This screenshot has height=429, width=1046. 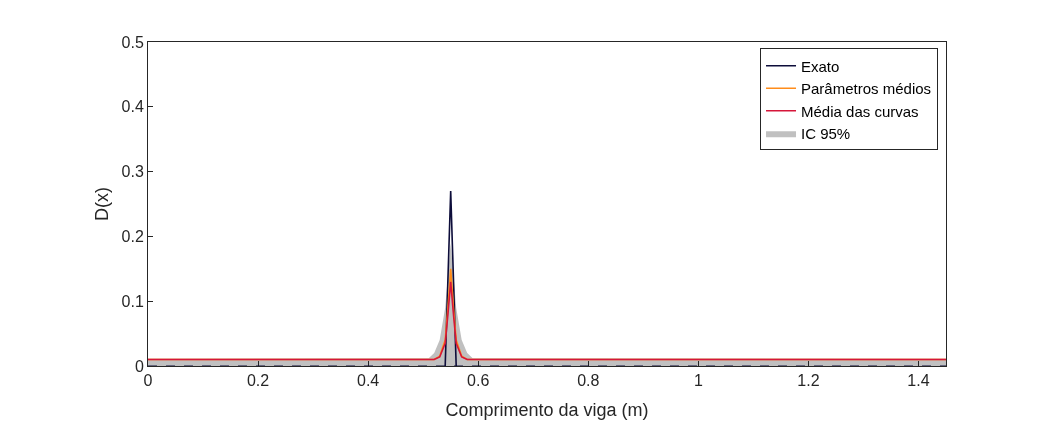 What do you see at coordinates (918, 381) in the screenshot?
I see `x-tick-label: 1.4` at bounding box center [918, 381].